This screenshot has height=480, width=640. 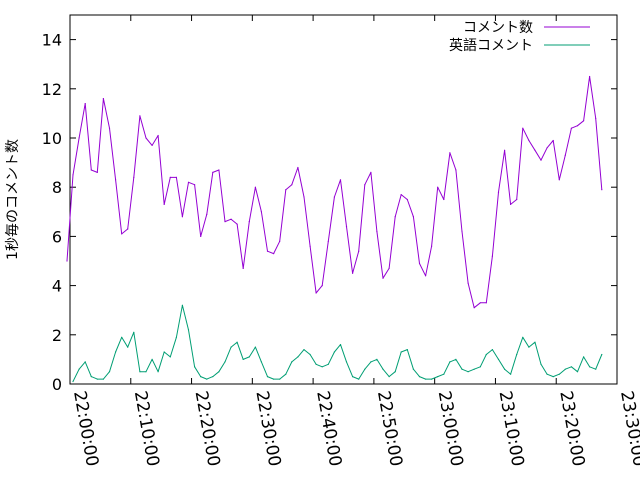 What do you see at coordinates (52, 138) in the screenshot?
I see `y-tick-label: 10` at bounding box center [52, 138].